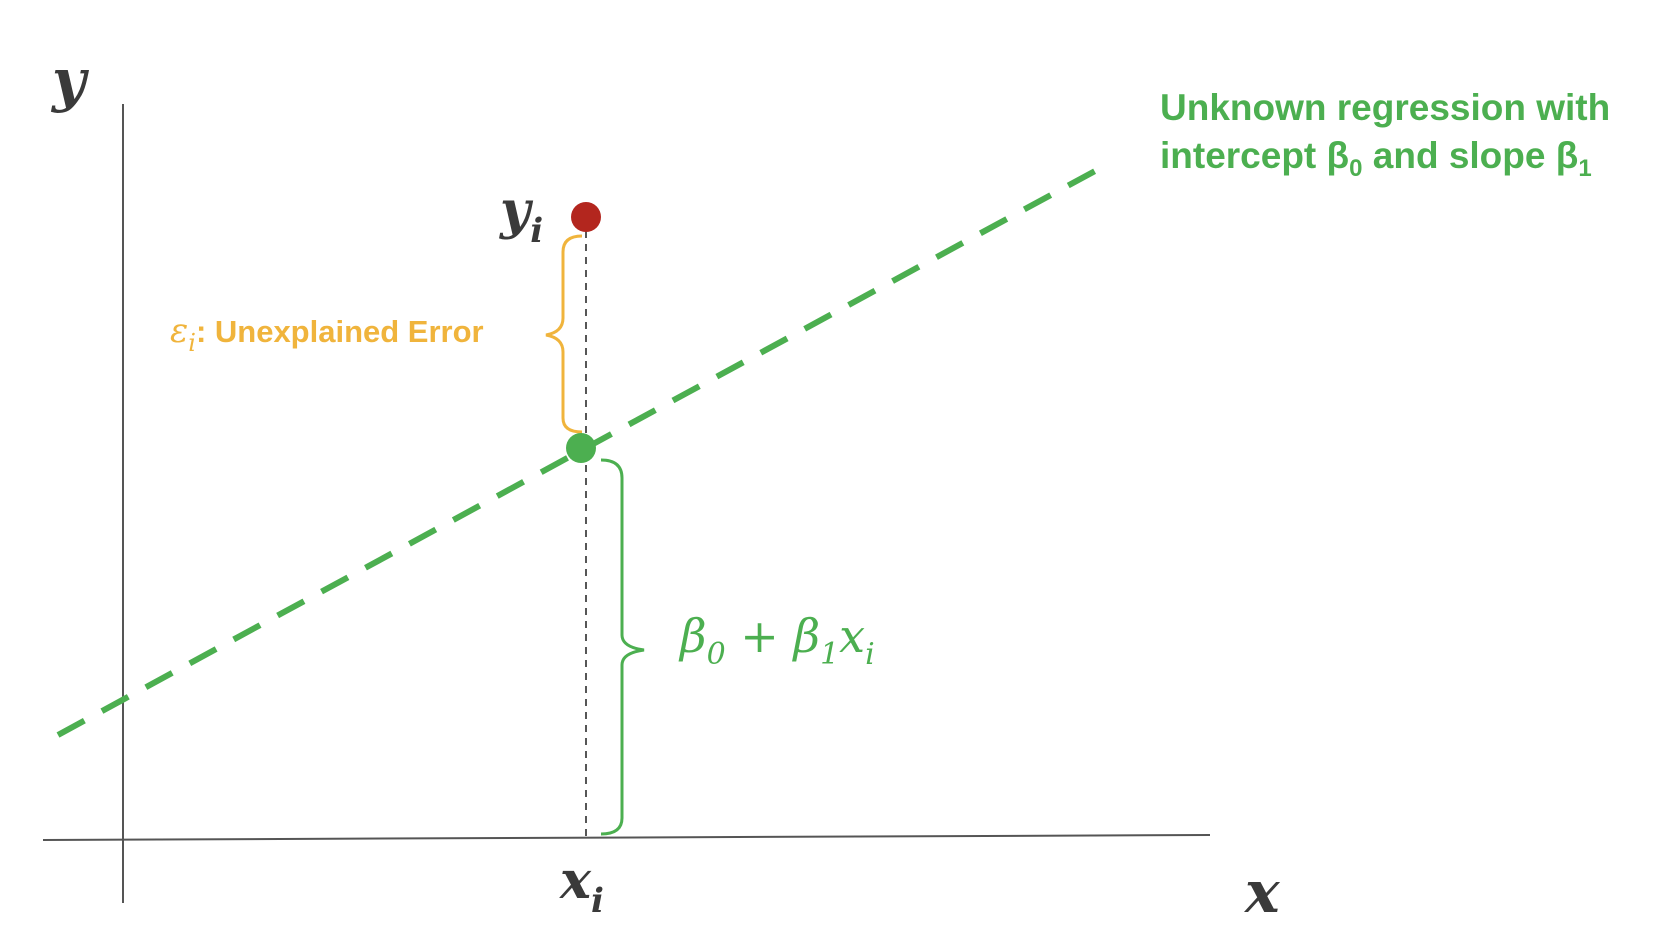  I want to click on regression-title-line1: Unknown regression with, so click(1385, 107).